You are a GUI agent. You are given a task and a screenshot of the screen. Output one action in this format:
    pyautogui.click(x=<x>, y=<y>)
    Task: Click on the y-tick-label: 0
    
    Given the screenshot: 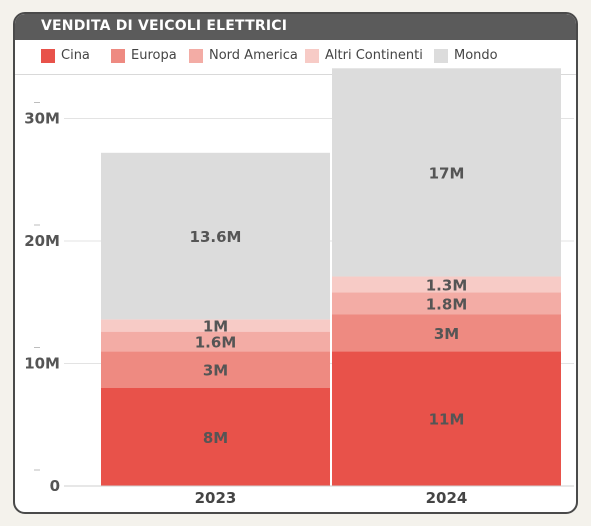 What is the action you would take?
    pyautogui.click(x=55, y=486)
    